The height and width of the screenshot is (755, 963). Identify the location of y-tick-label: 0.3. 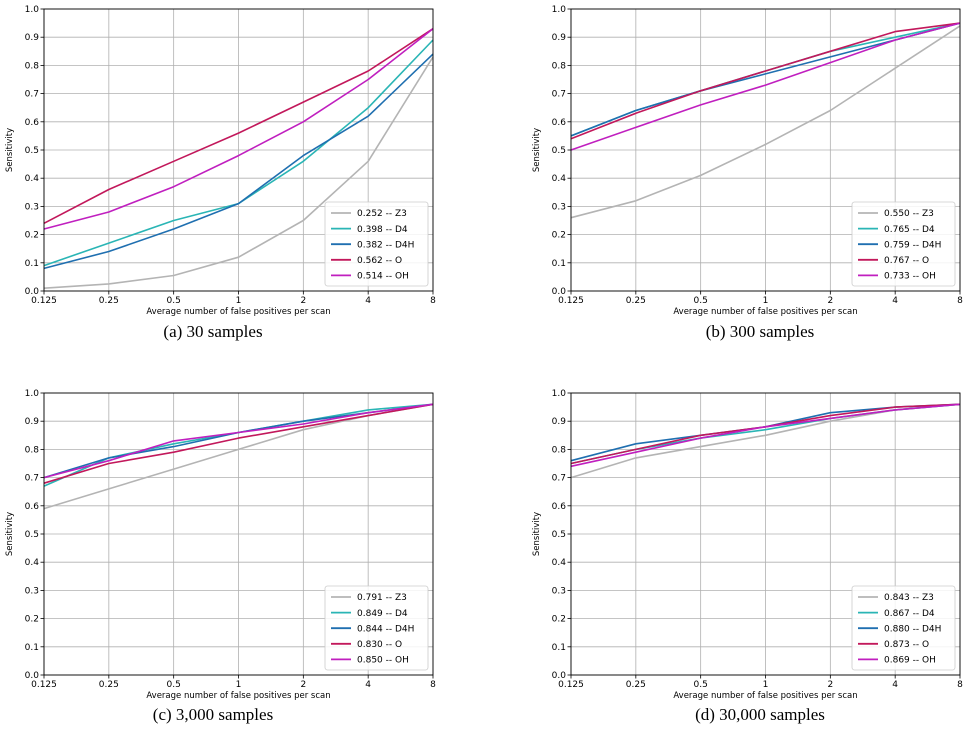
(559, 591).